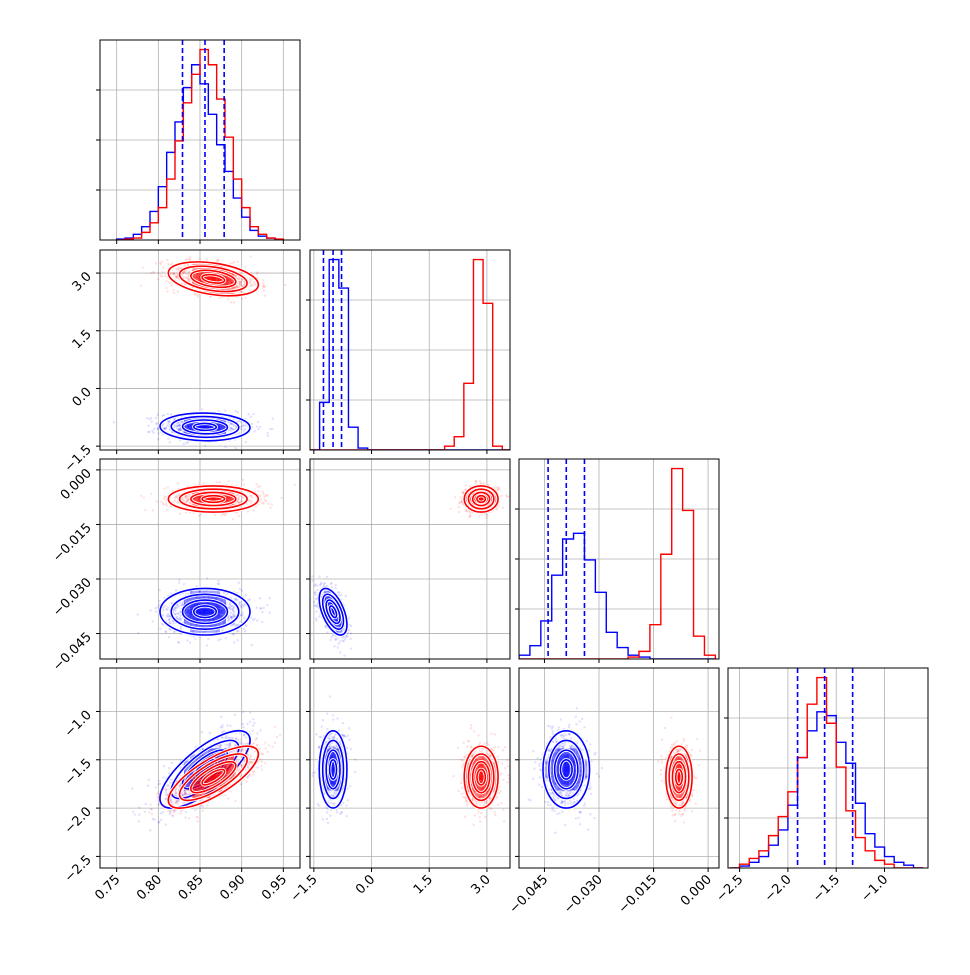 The width and height of the screenshot is (970, 975). Describe the element at coordinates (200, 140) in the screenshot. I see `panel-content` at that location.